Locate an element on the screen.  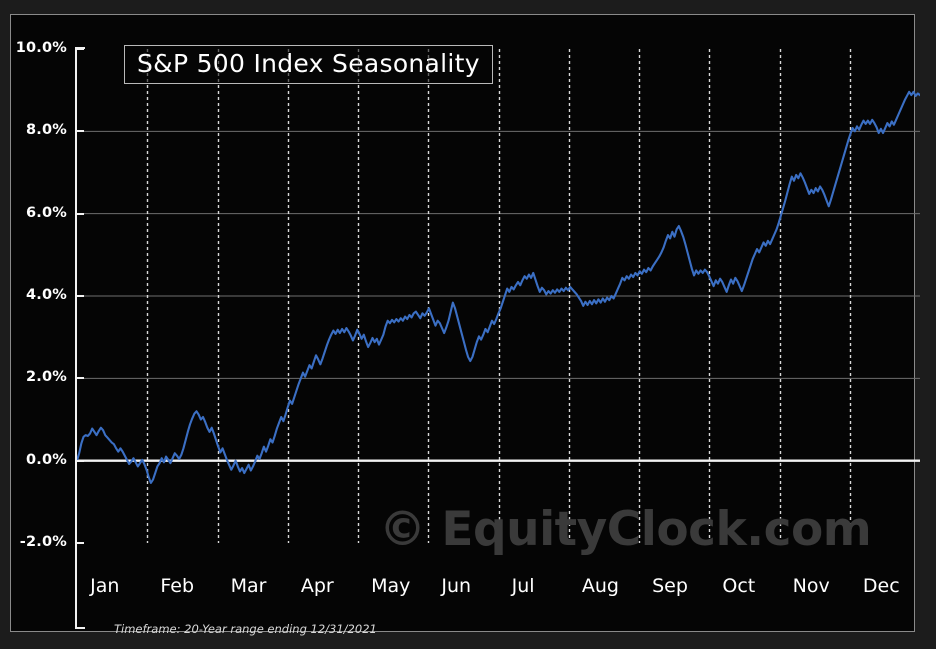
y-tick-label: 6.0% is located at coordinates (46, 212).